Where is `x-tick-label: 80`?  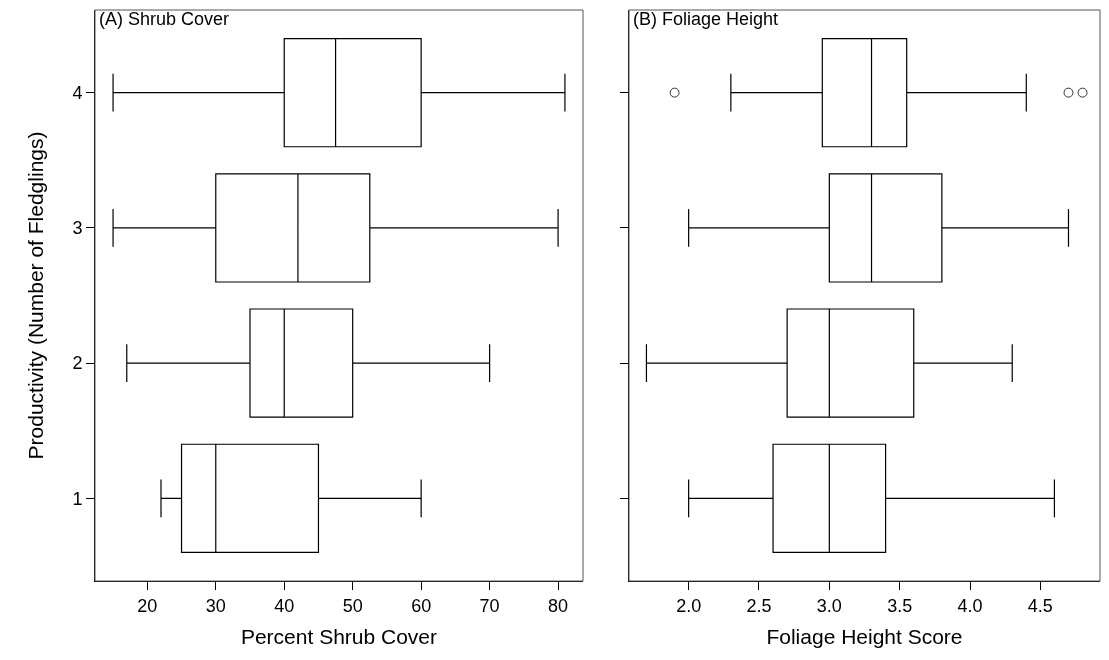
x-tick-label: 80 is located at coordinates (558, 605).